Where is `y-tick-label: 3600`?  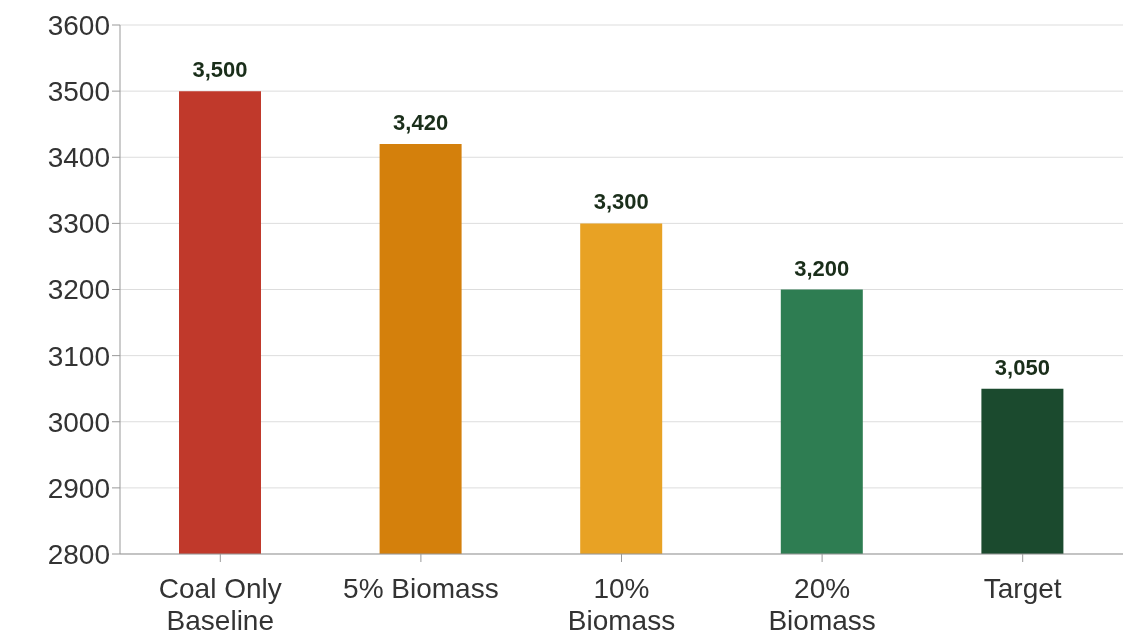
y-tick-label: 3600 is located at coordinates (78, 25).